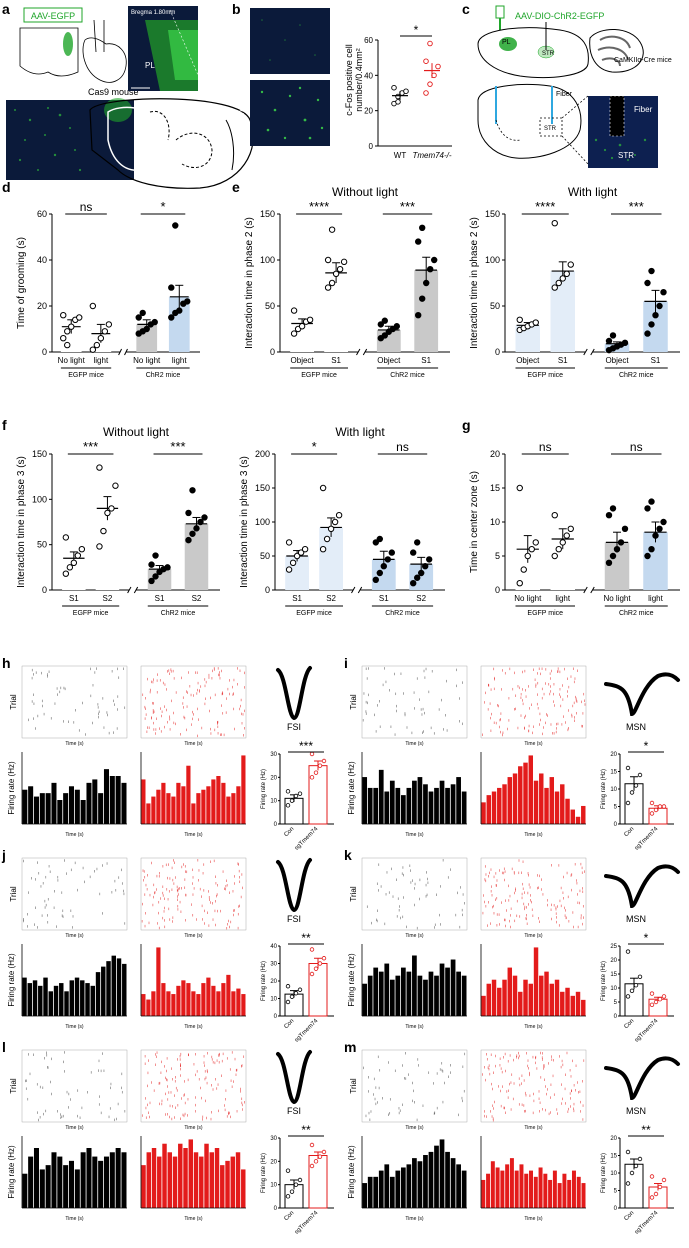  What do you see at coordinates (53, 15) in the screenshot?
I see `aav-egfp-box` at bounding box center [53, 15].